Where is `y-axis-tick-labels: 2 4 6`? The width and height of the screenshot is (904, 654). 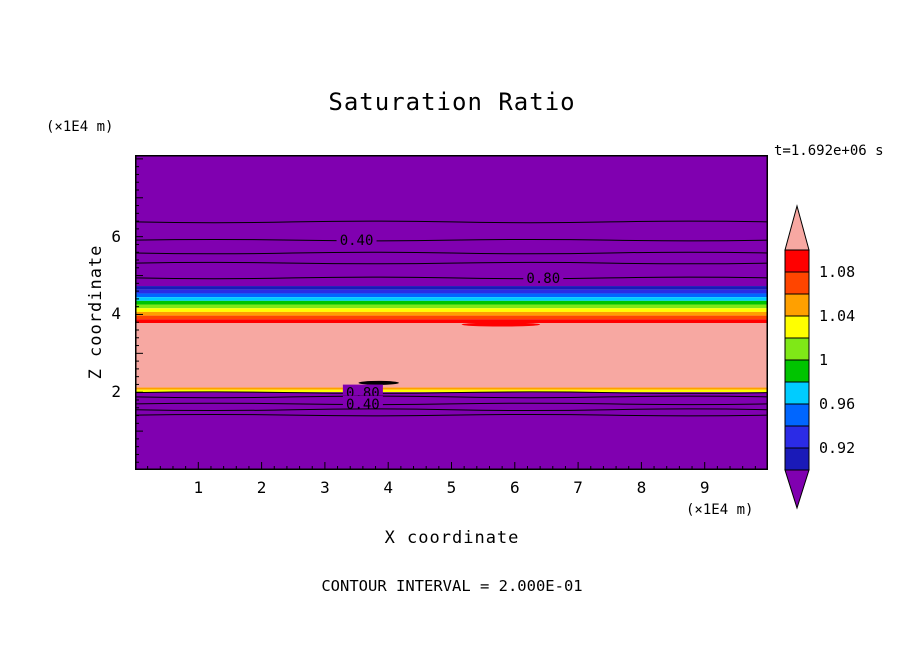
y-axis-tick-labels: 2 4 6 is located at coordinates (99, 312).